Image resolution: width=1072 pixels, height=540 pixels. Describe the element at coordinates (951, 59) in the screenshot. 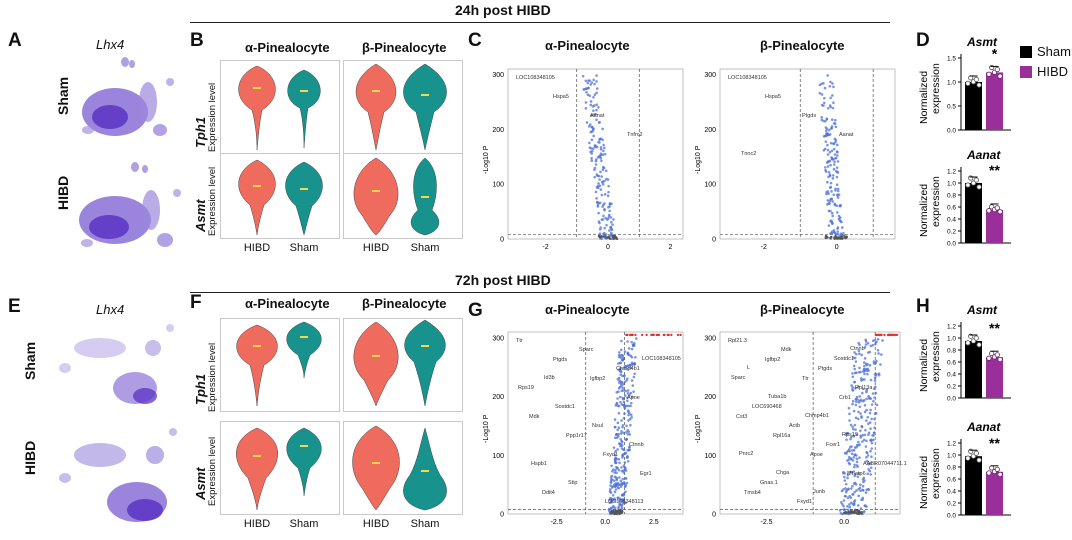

I see `bar-ytick-label: 1.5` at that location.